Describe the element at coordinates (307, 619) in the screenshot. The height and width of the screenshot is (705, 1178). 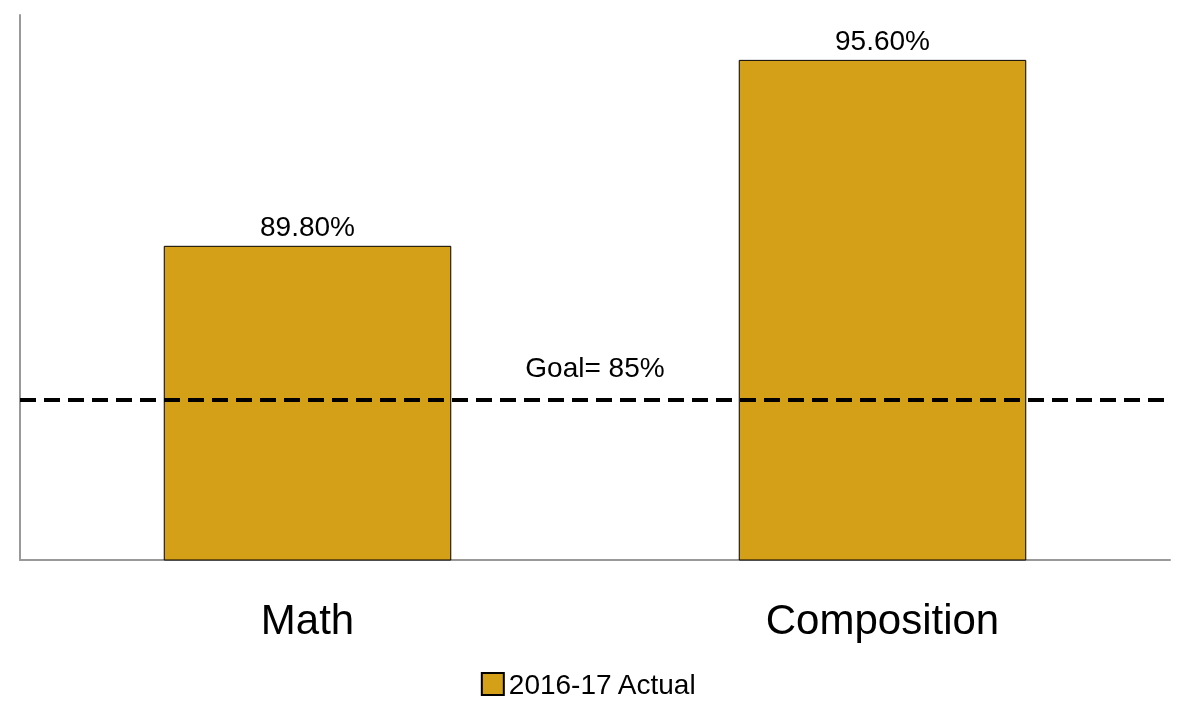
I see `x-tick-label: Math` at that location.